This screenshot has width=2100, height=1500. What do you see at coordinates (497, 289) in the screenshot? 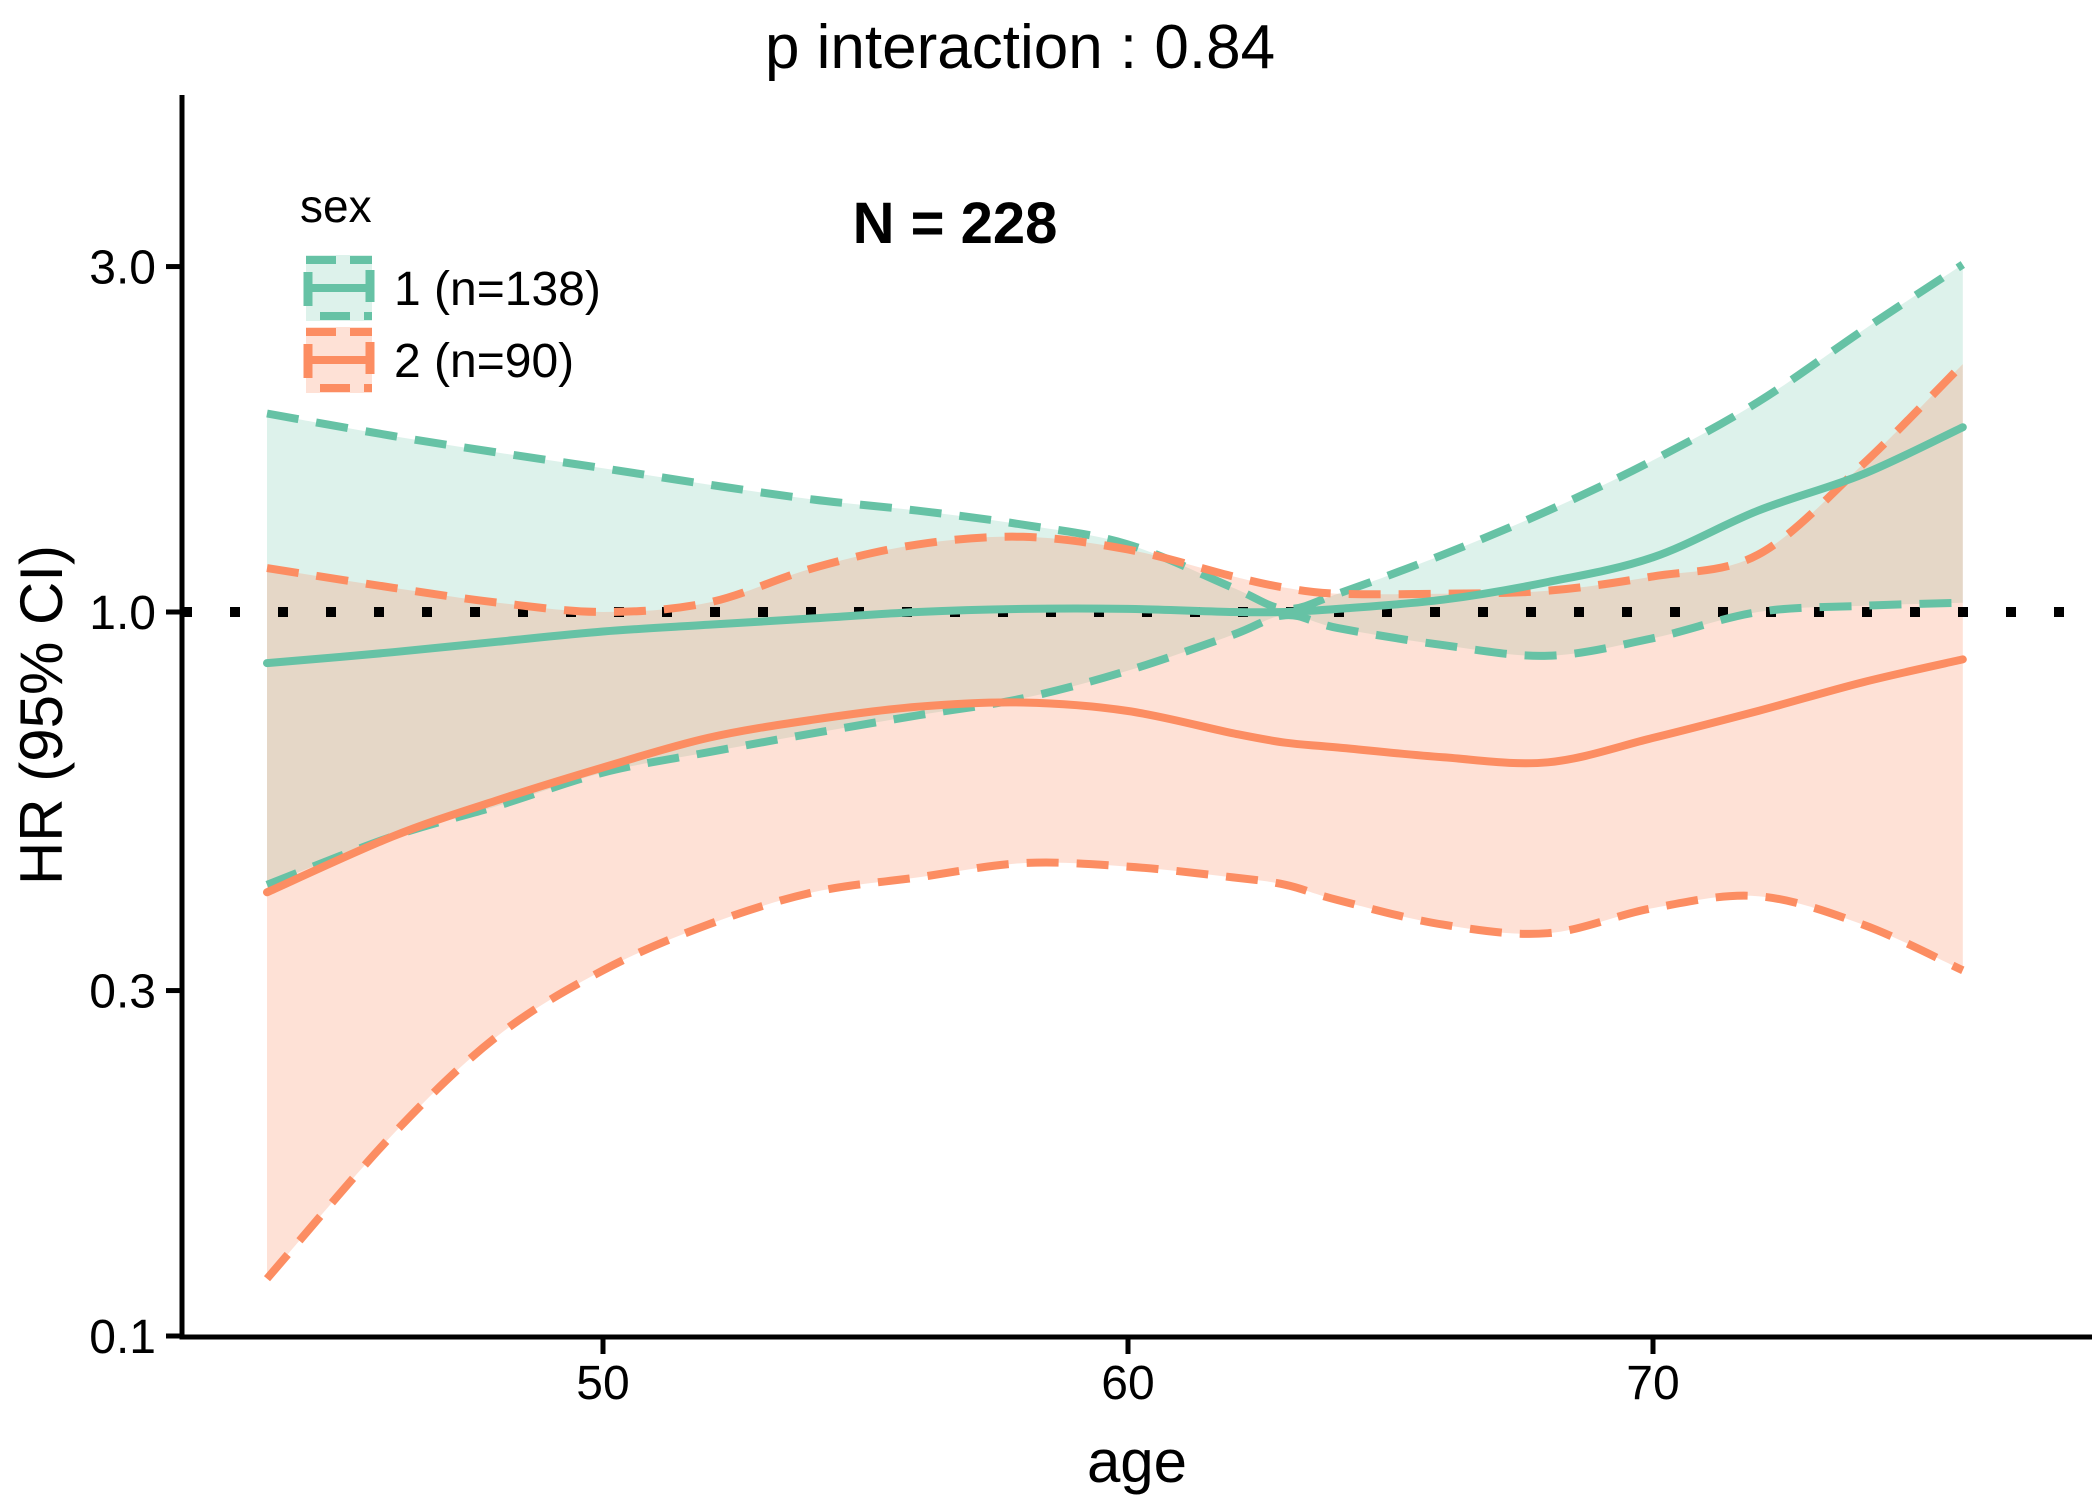
I see `legend-label-sex1: 1 (n=138)` at bounding box center [497, 289].